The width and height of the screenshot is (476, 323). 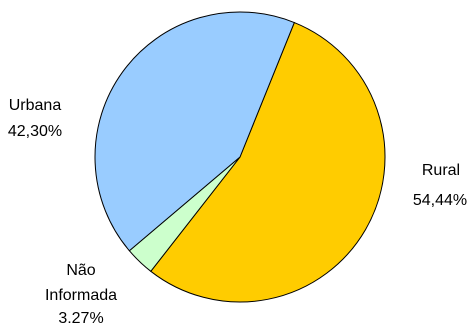 What do you see at coordinates (80, 270) in the screenshot?
I see `label-nao-informada-line1: Não` at bounding box center [80, 270].